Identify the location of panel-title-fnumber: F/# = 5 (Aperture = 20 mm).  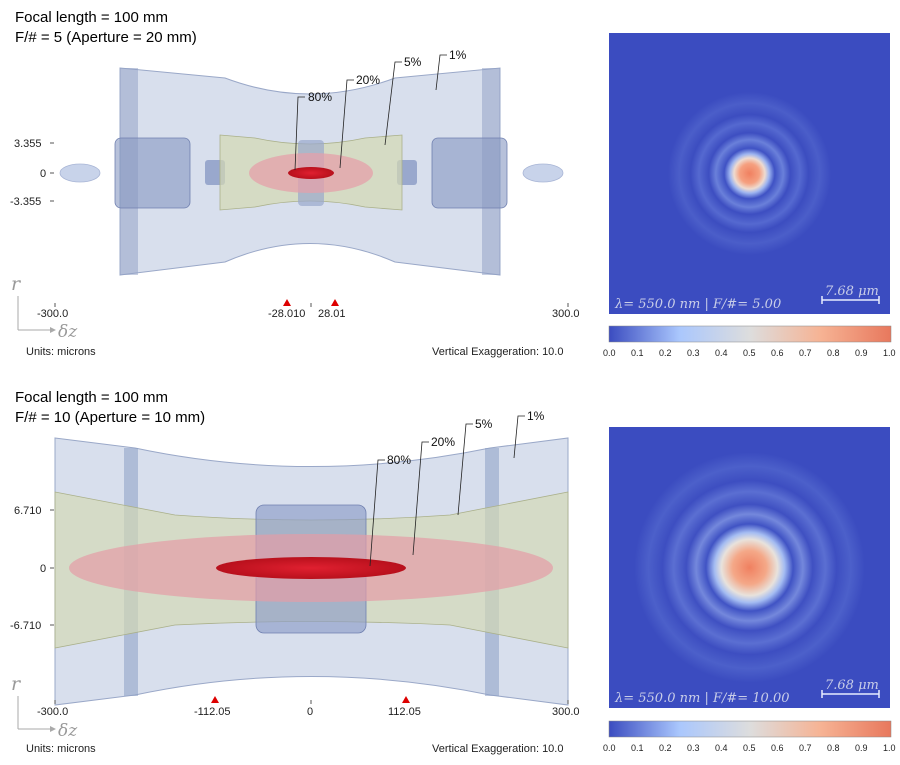
(106, 37).